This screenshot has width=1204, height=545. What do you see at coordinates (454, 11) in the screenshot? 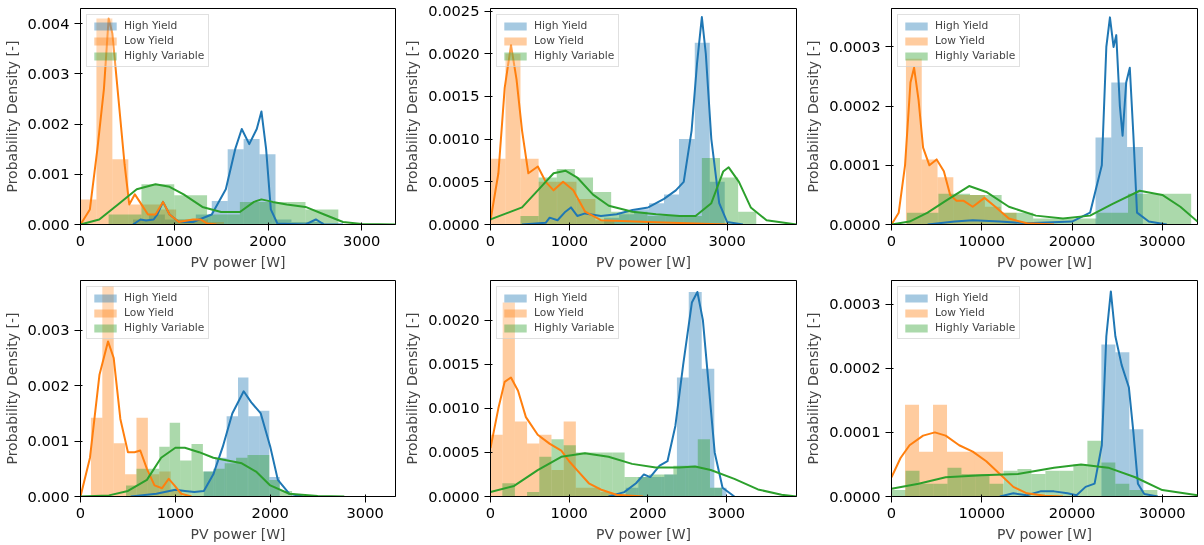
I see `y-tick-label: 0.0025` at bounding box center [454, 11].